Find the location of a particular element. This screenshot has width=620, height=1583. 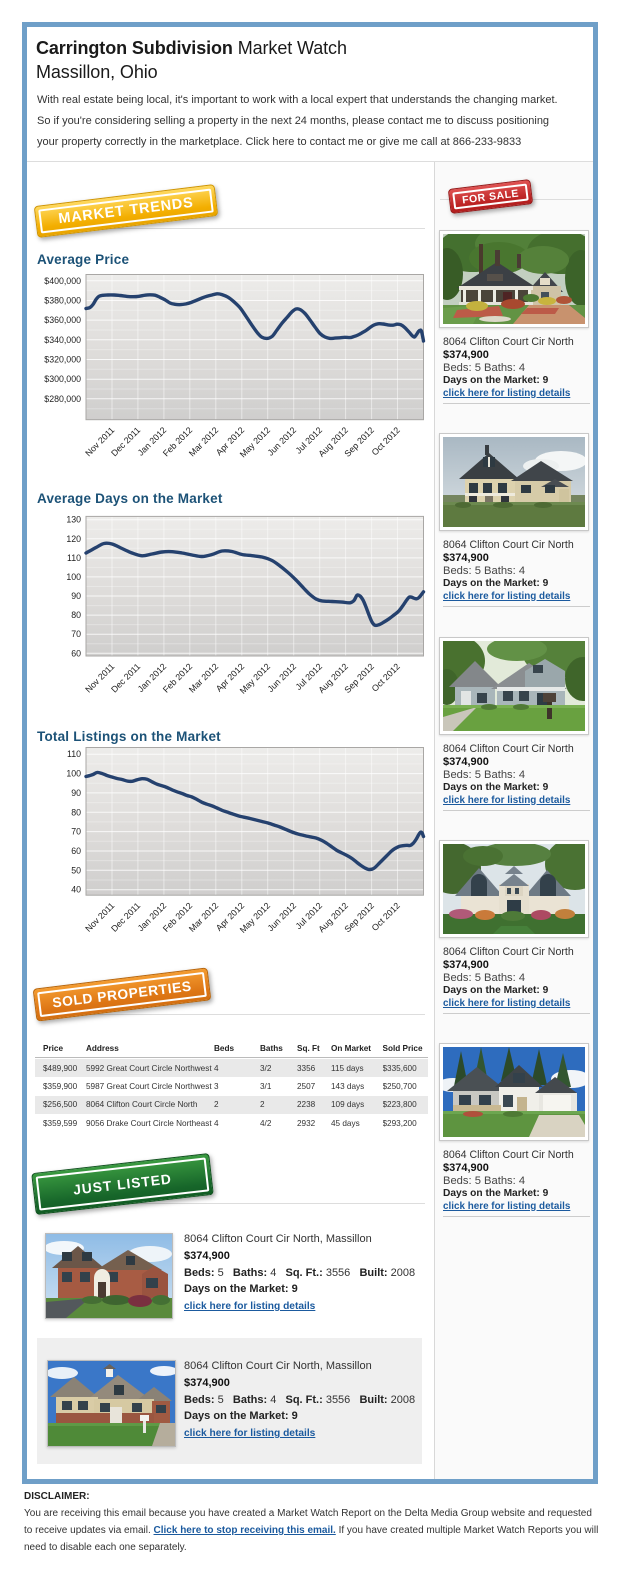

svg-text: $360,000 is located at coordinates (62, 320).